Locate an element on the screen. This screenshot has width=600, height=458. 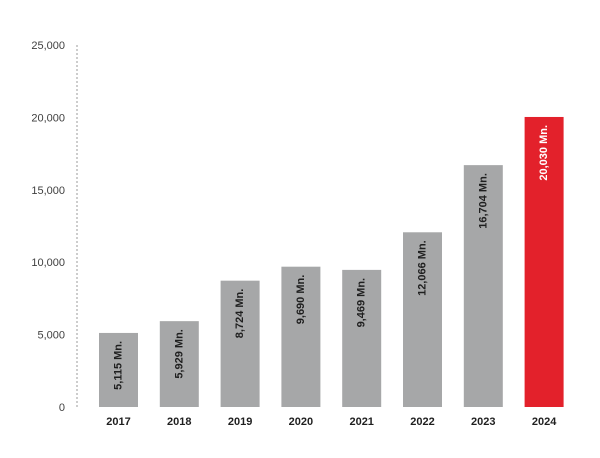
bar-value-label: 9,690 Mn. is located at coordinates (301, 300).